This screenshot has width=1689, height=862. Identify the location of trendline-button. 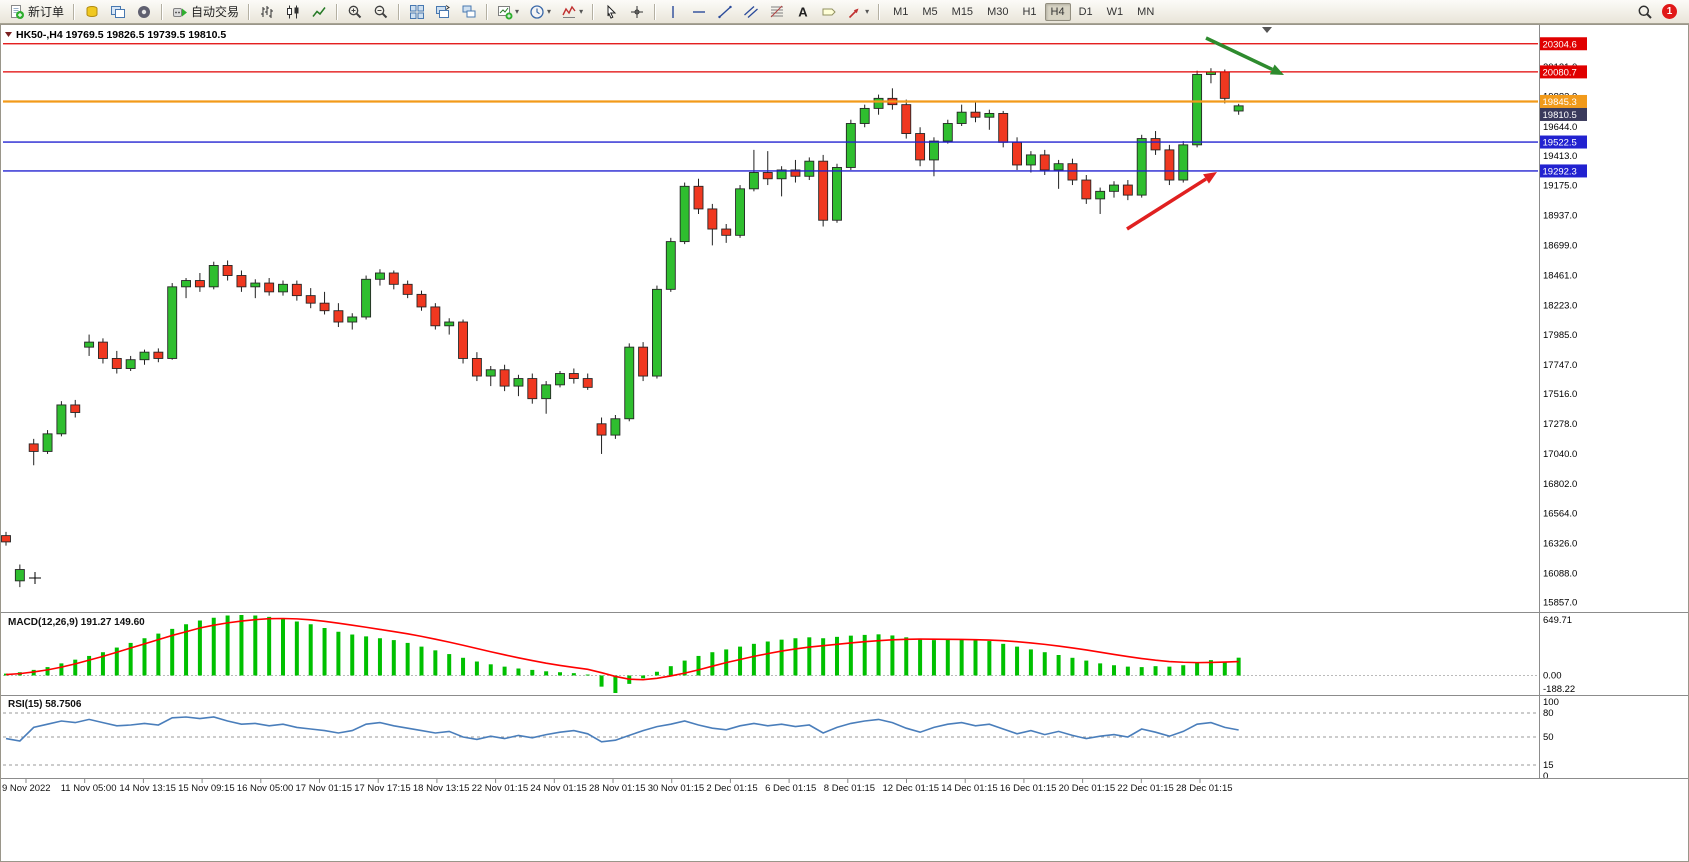
(725, 12).